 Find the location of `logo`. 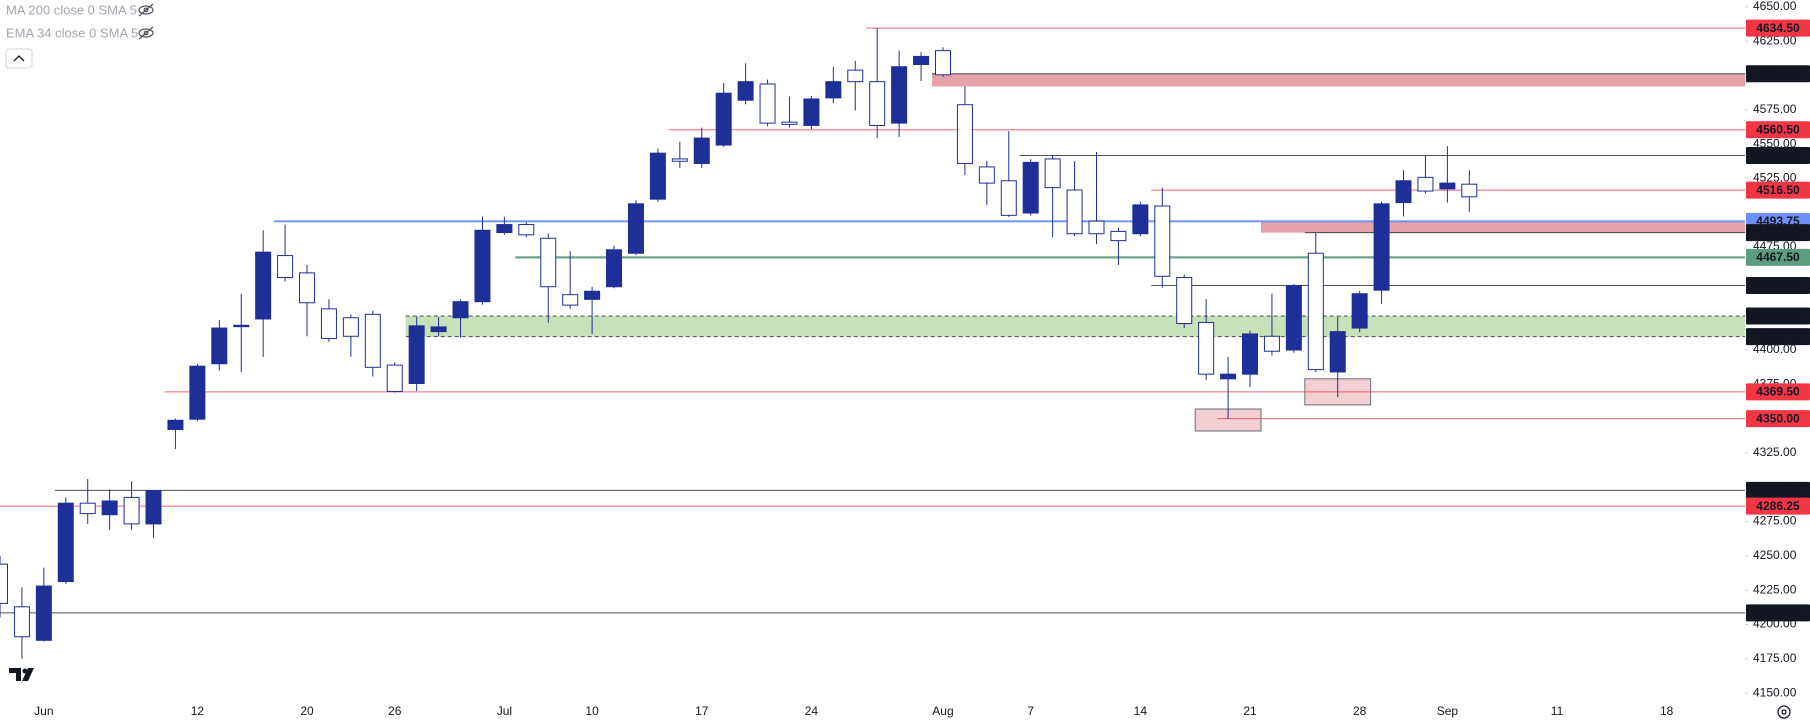

logo is located at coordinates (21, 674).